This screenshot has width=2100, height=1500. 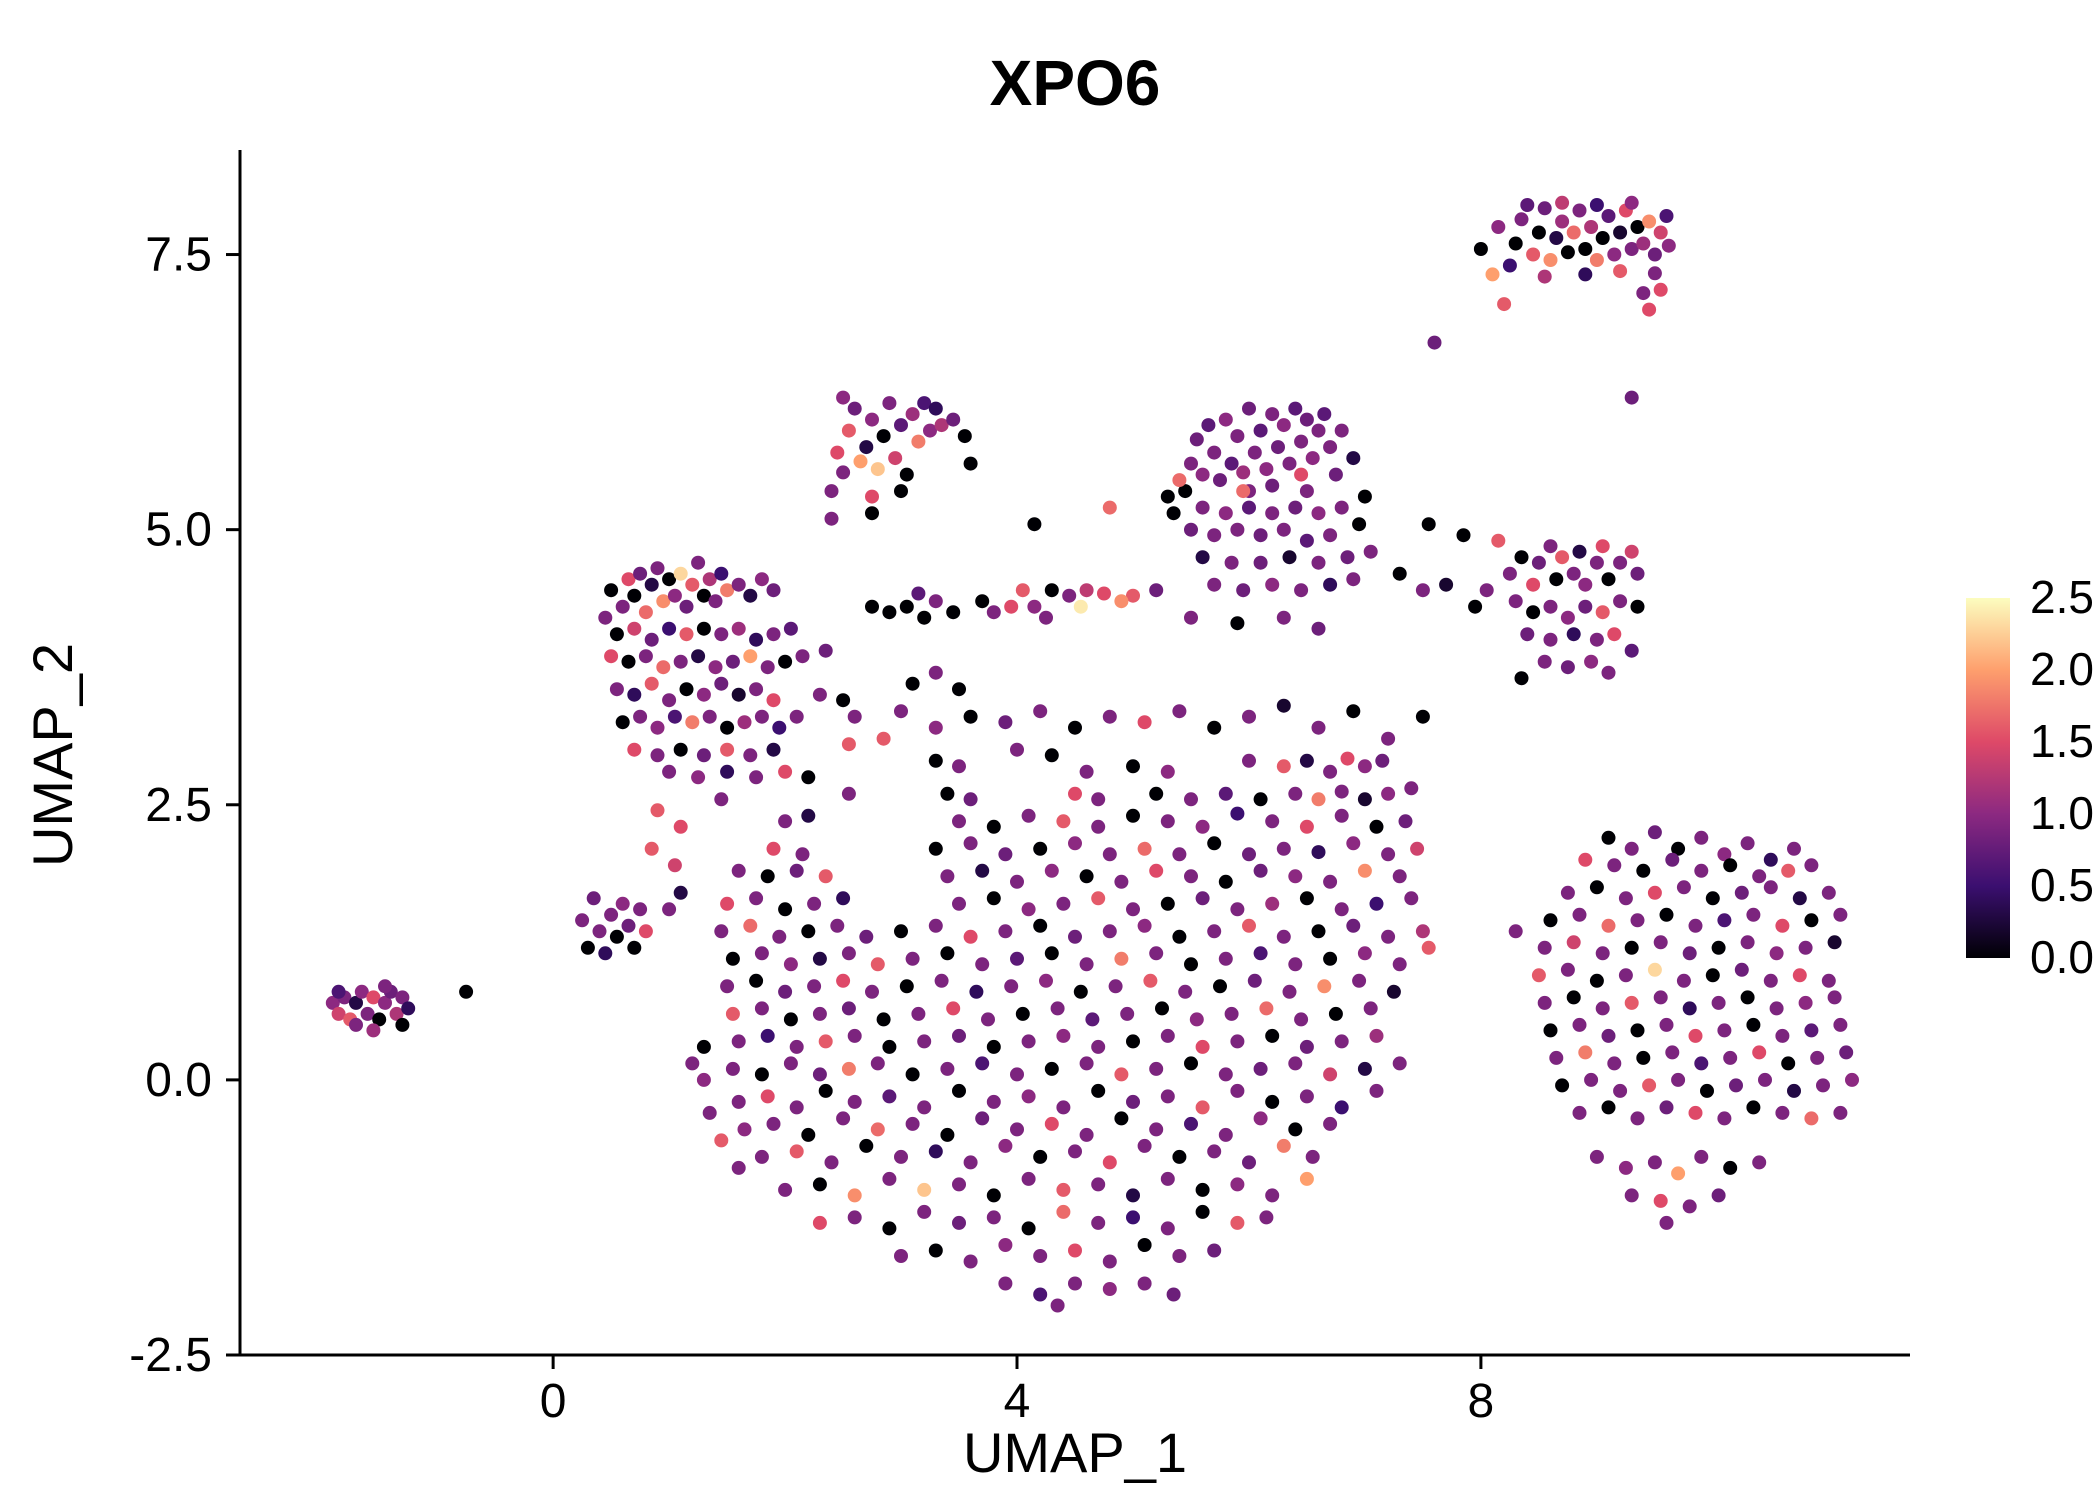 I want to click on y-axis-label: UMAP_2, so click(x=52, y=755).